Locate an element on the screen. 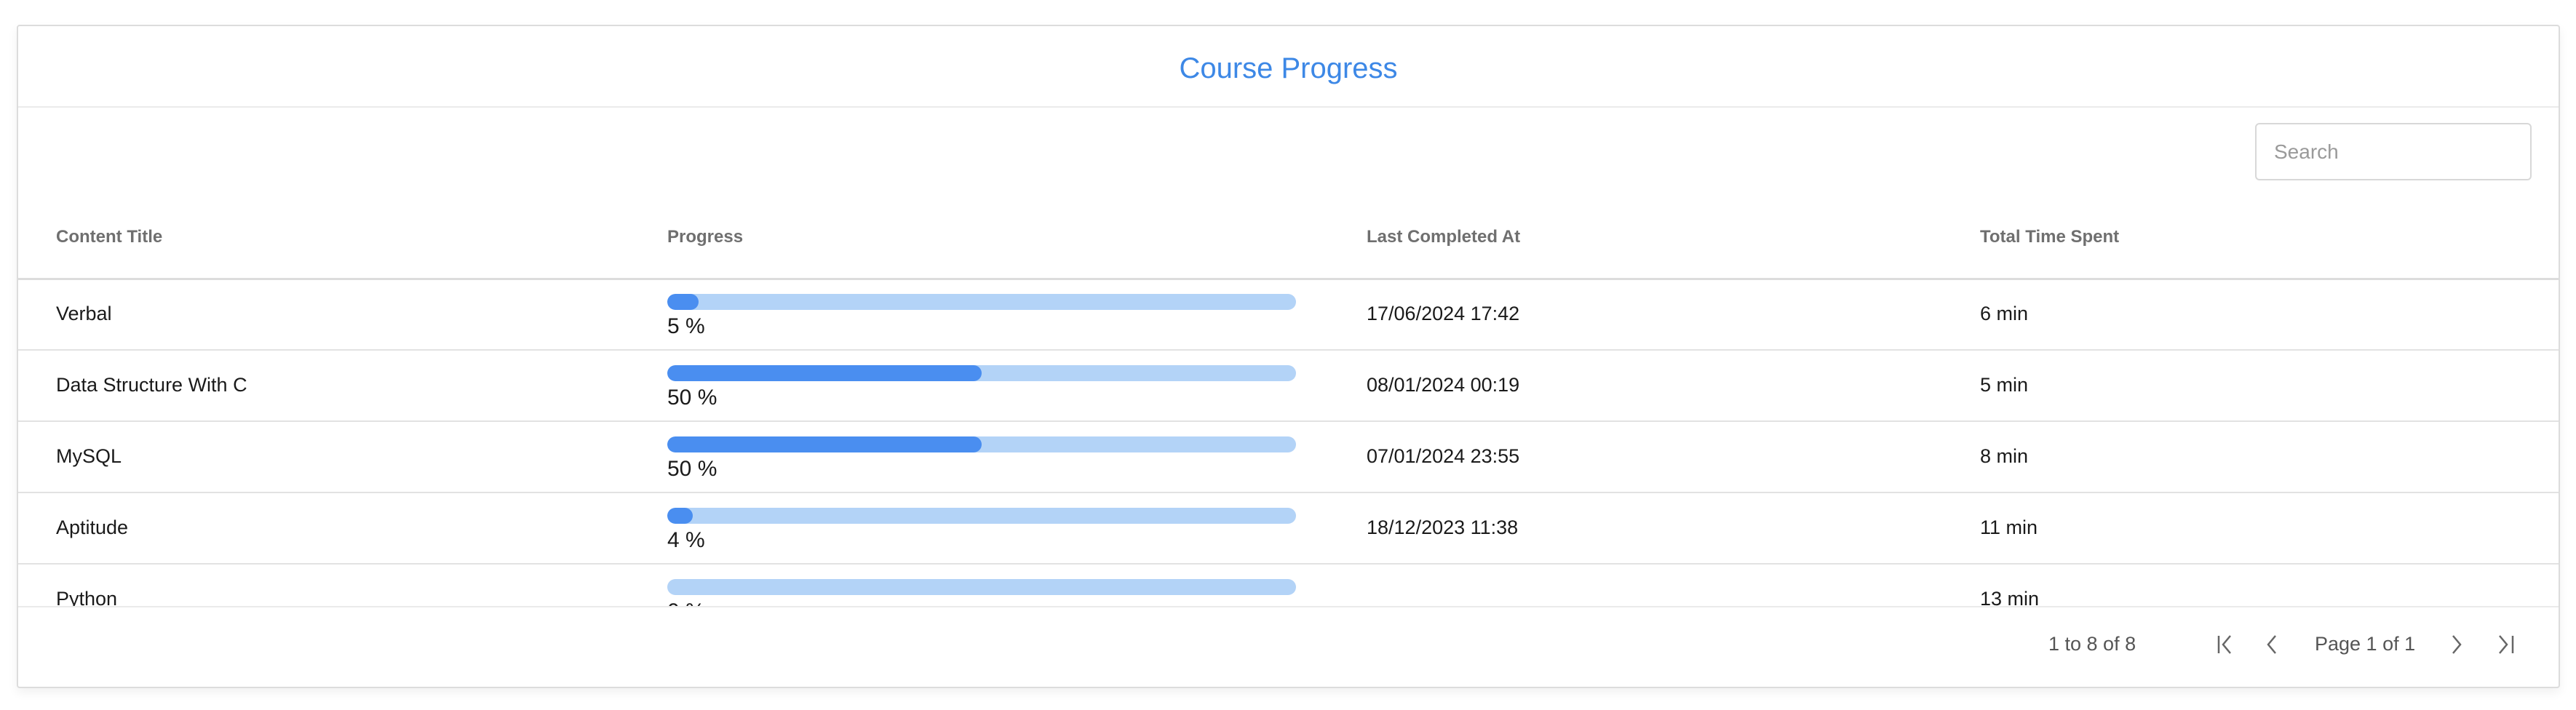 The width and height of the screenshot is (2576, 710). last-page-button is located at coordinates (2506, 644).